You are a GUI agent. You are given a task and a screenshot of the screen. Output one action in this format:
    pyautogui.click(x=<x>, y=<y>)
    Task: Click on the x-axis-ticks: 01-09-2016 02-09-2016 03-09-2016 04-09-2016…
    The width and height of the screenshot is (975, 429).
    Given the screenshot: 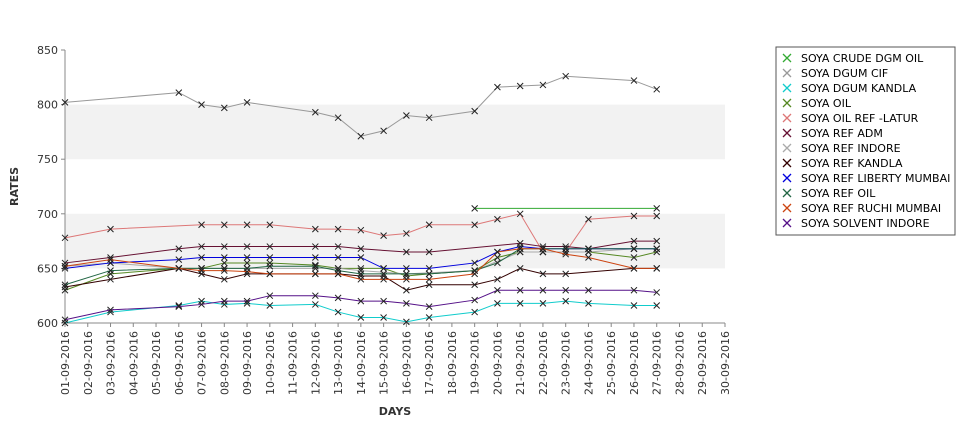 What is the action you would take?
    pyautogui.click(x=395, y=359)
    